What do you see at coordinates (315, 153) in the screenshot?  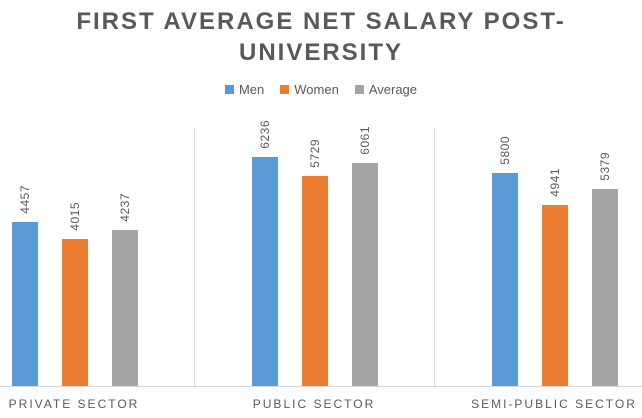 I see `data-label-women-public-sector: 5729` at bounding box center [315, 153].